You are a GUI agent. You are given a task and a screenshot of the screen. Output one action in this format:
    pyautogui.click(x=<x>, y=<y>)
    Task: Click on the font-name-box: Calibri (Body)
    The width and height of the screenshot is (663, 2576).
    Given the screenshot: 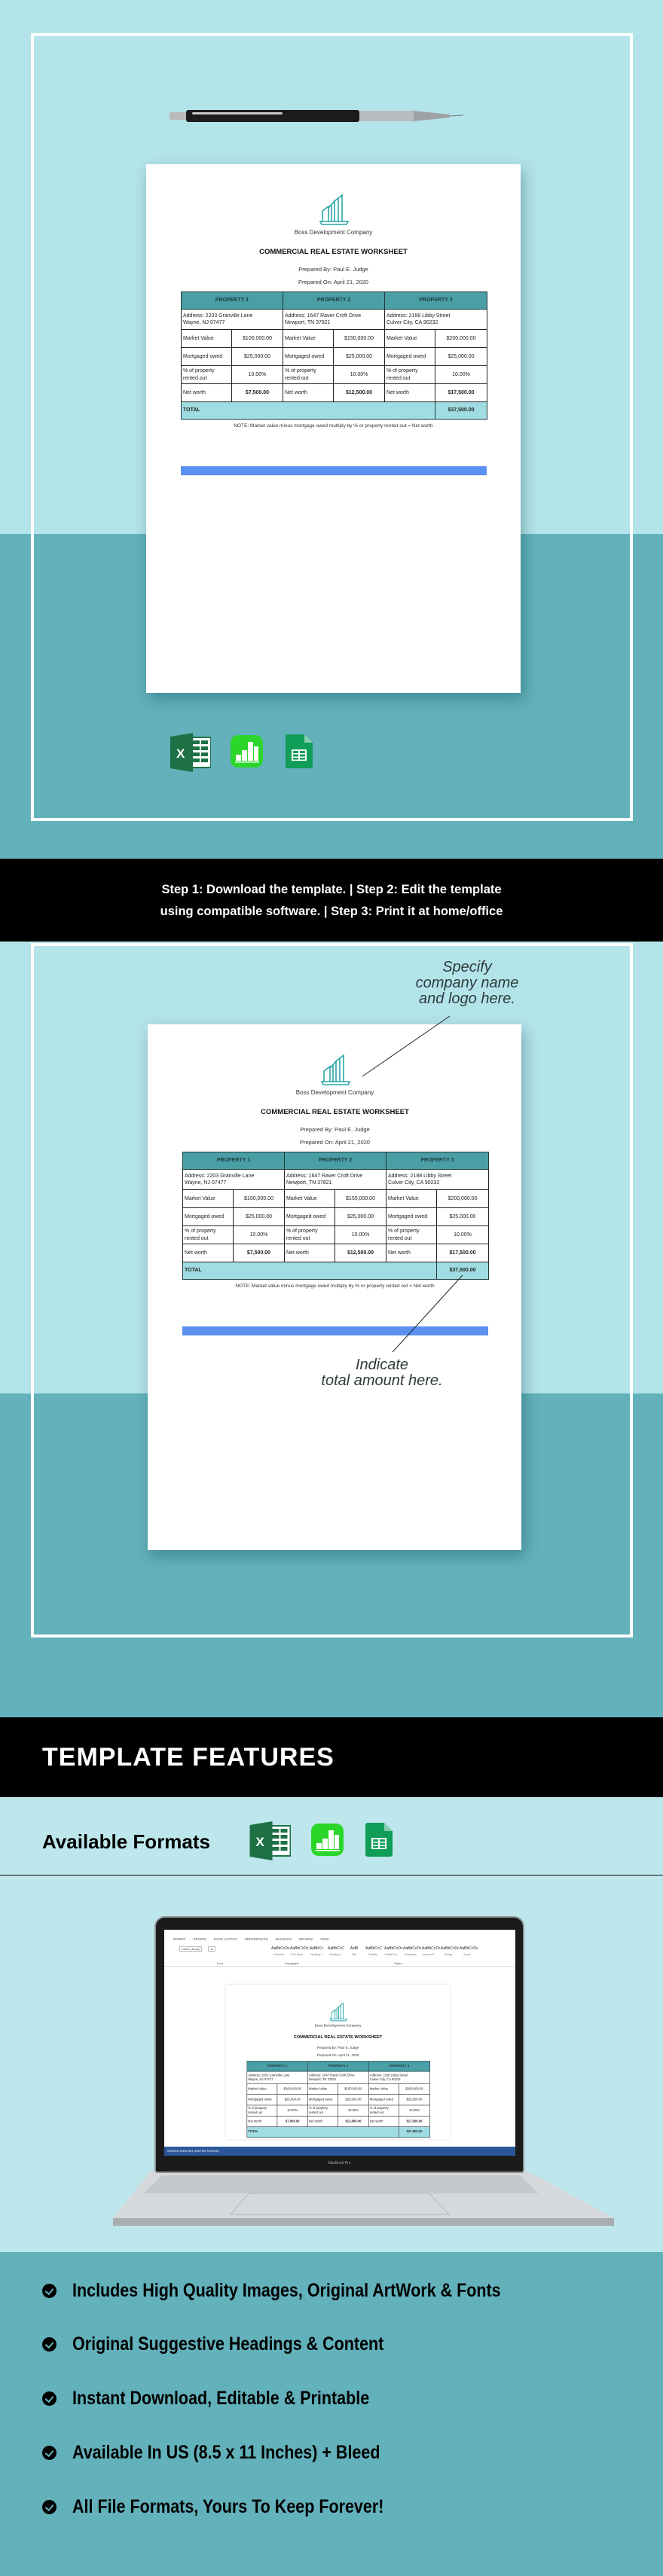 What is the action you would take?
    pyautogui.click(x=191, y=1949)
    